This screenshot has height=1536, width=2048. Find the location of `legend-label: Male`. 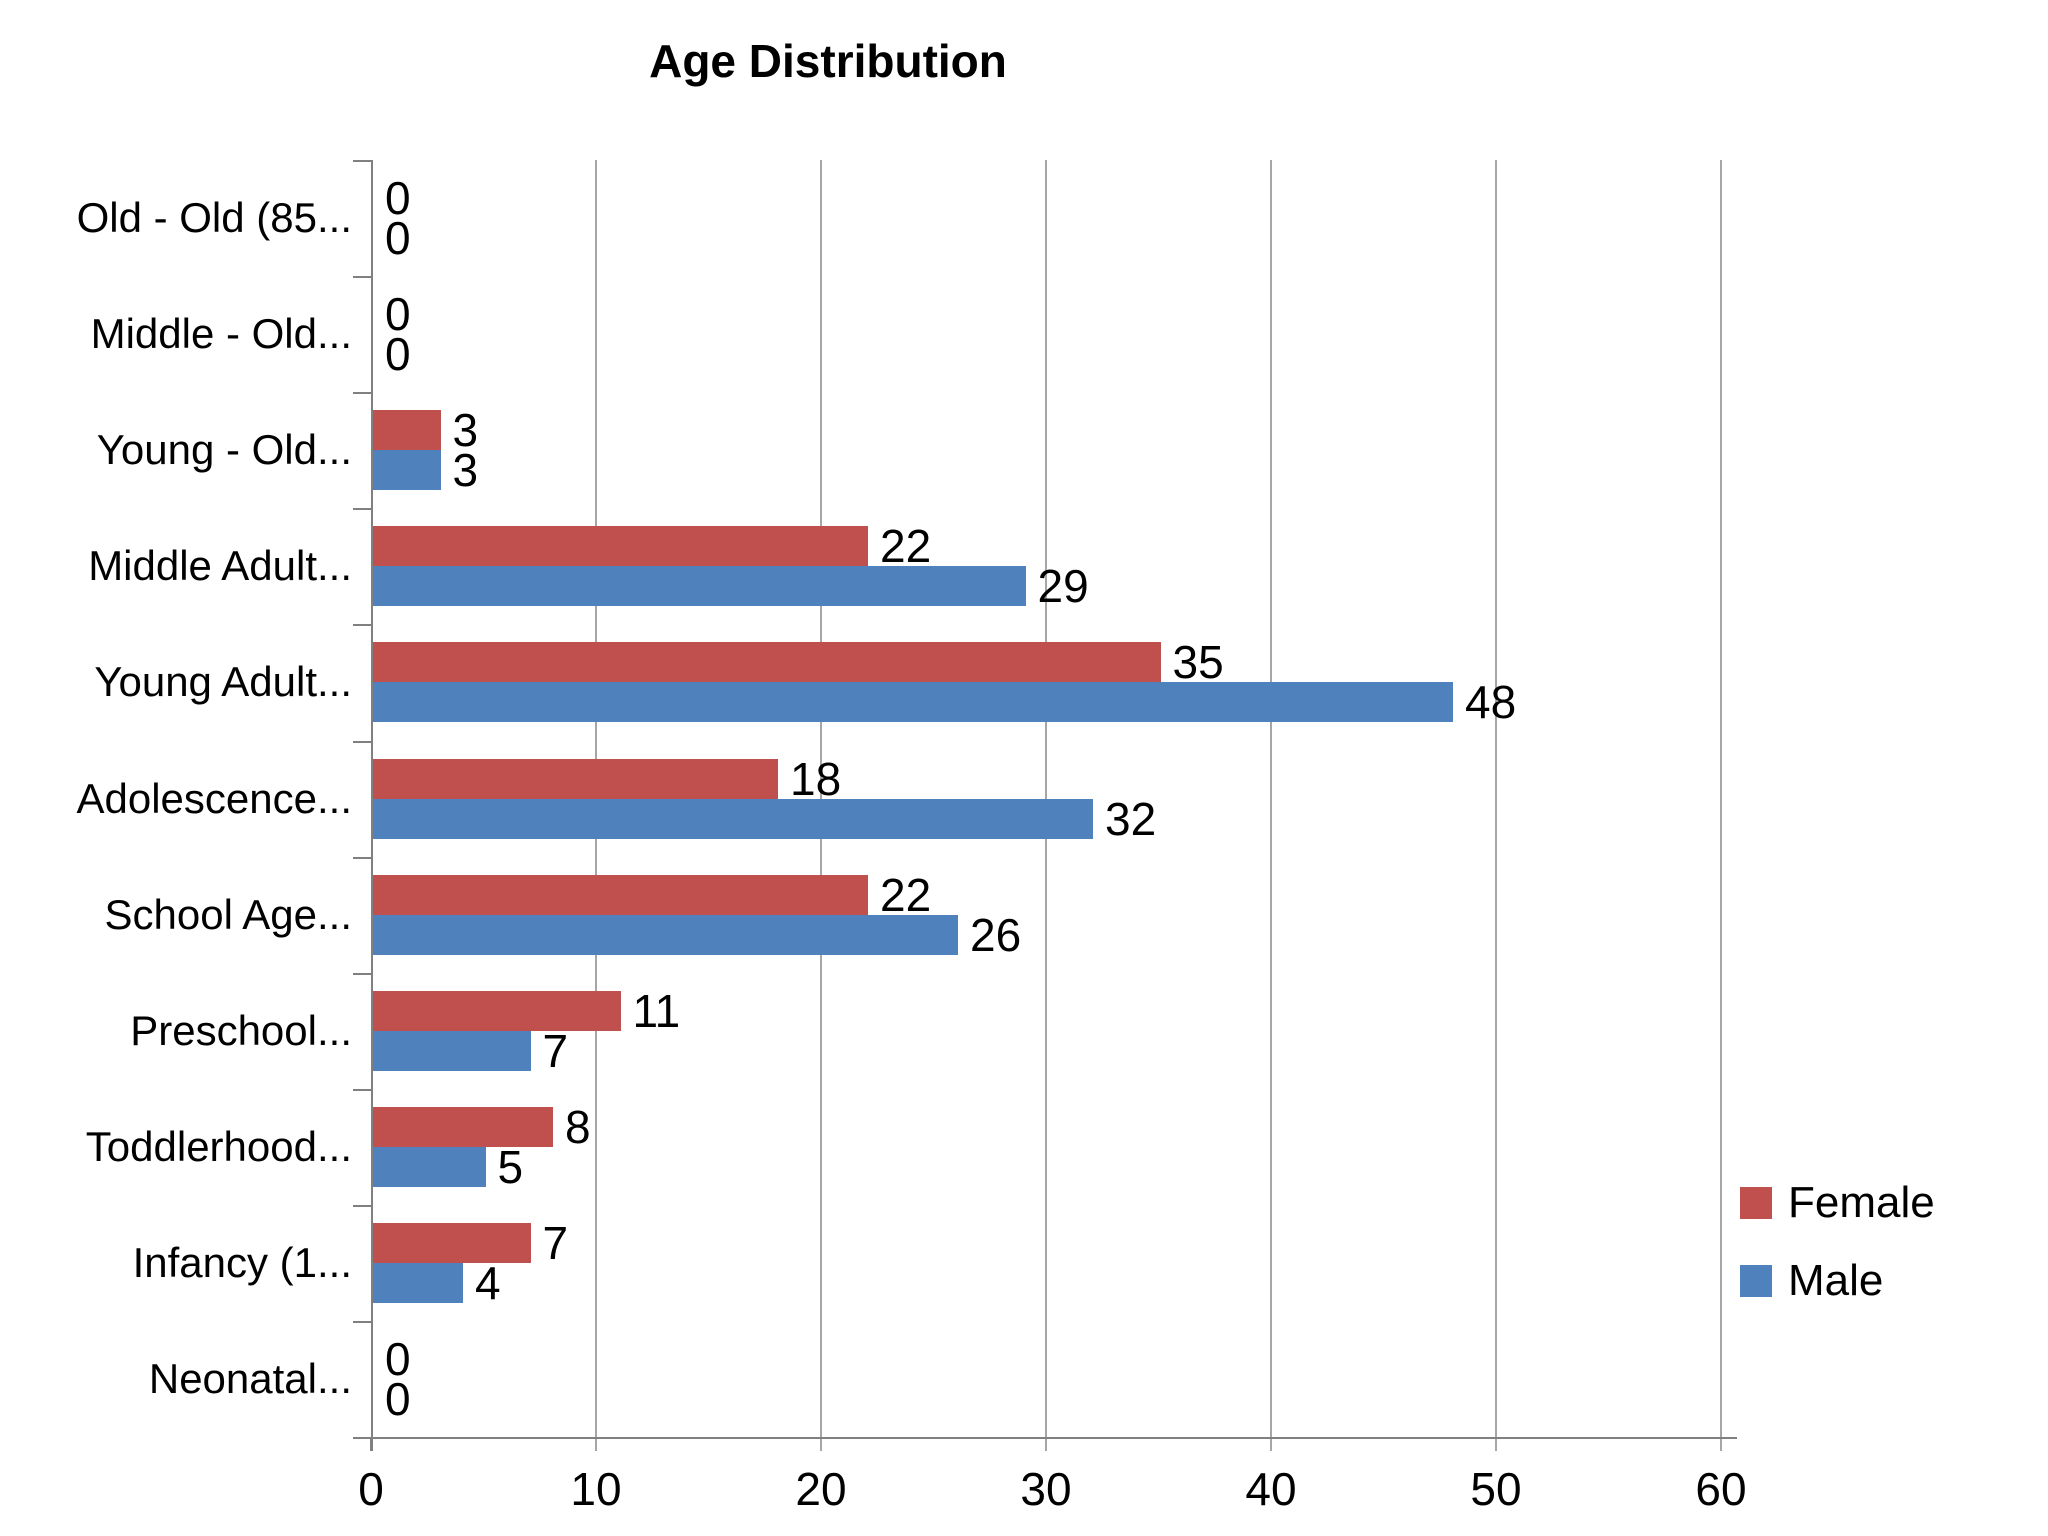

legend-label: Male is located at coordinates (1836, 1280).